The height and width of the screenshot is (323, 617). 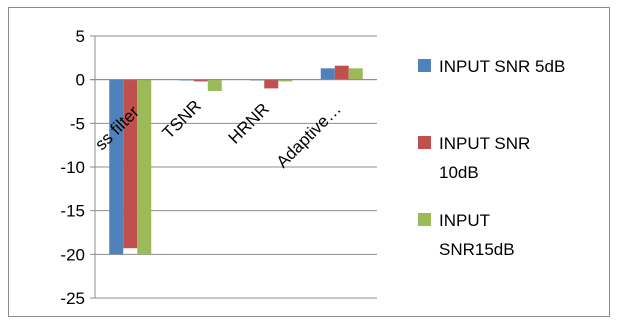 I want to click on legend-label: INPUT SNR 5dB, so click(x=502, y=66).